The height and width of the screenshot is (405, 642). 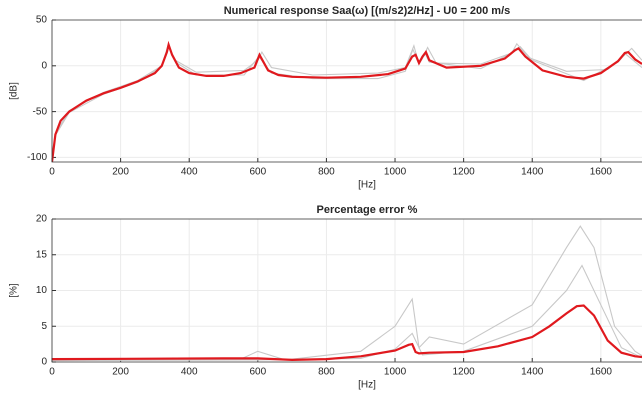 I want to click on chart-title: Percentage error %, so click(x=367, y=210).